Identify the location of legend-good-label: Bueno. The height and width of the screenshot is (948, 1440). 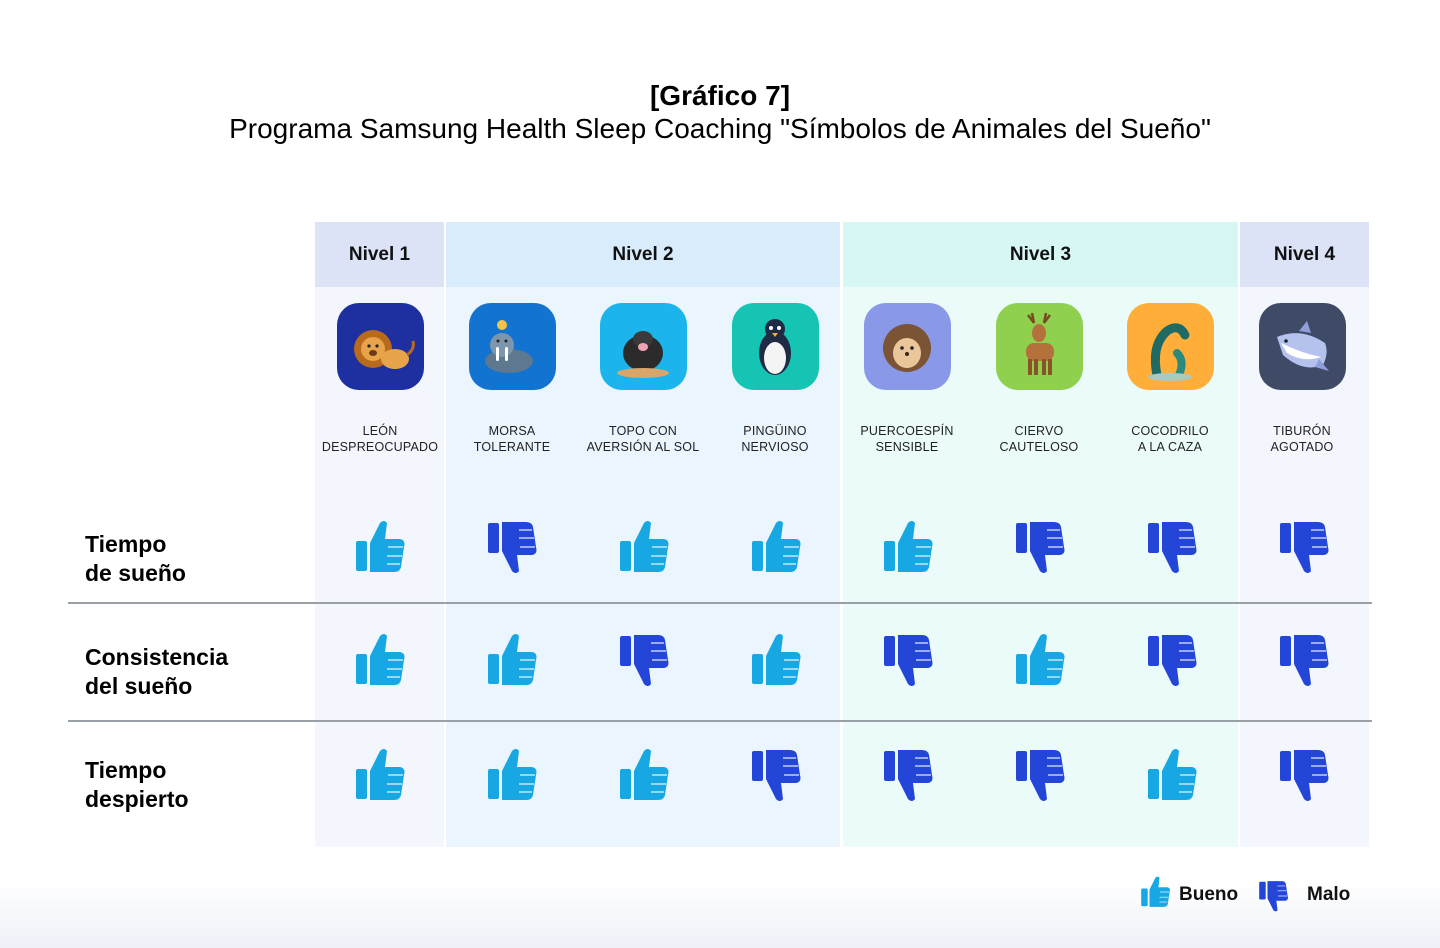
(1209, 894).